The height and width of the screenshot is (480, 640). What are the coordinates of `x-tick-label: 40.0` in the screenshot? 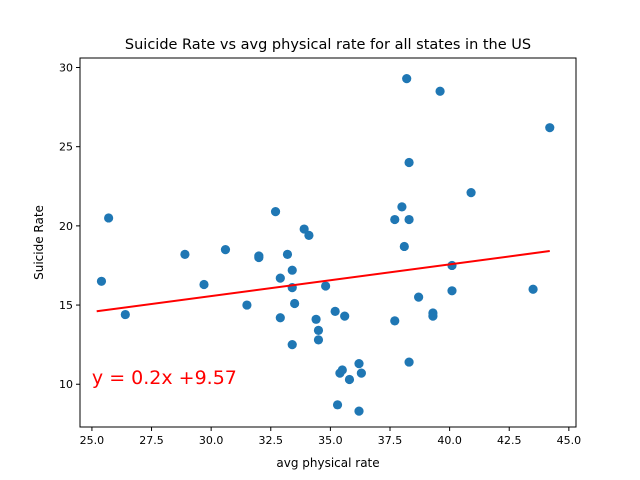 It's located at (449, 440).